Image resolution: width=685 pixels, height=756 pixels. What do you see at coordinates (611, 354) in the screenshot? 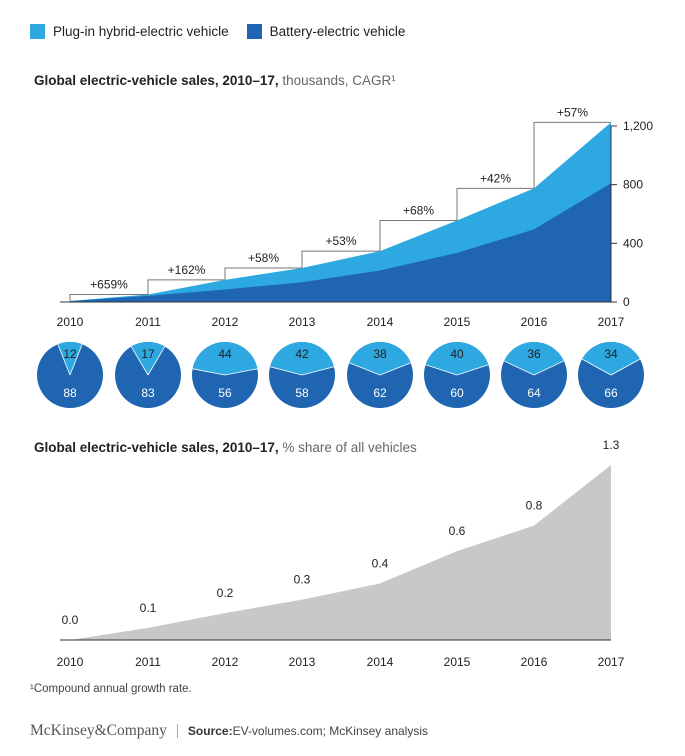
I see `pie-phev-label: 34` at bounding box center [611, 354].